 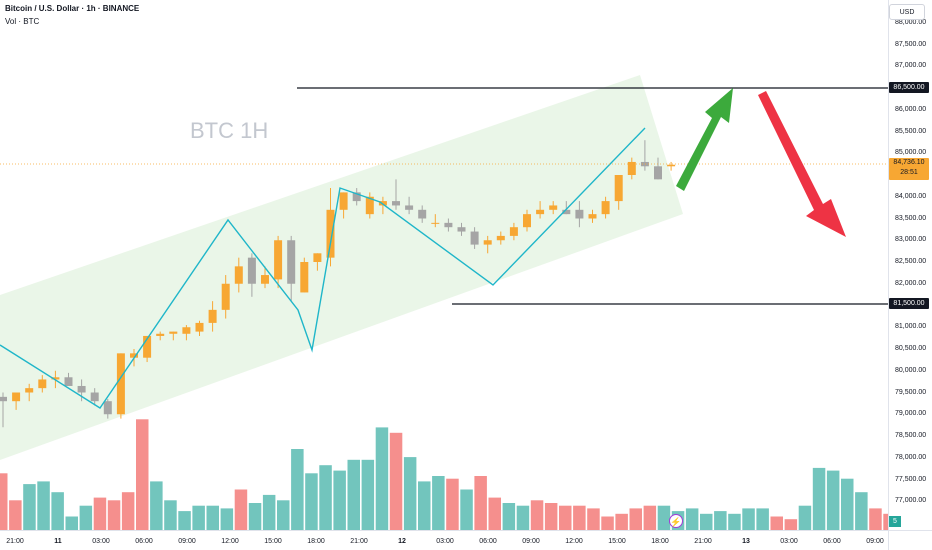 What do you see at coordinates (911, 261) in the screenshot?
I see `price-tick: 82,500.00` at bounding box center [911, 261].